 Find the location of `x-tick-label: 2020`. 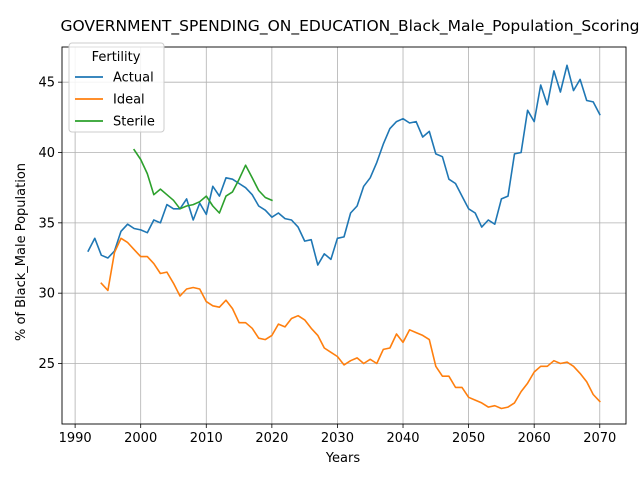

x-tick-label: 2020 is located at coordinates (271, 438).